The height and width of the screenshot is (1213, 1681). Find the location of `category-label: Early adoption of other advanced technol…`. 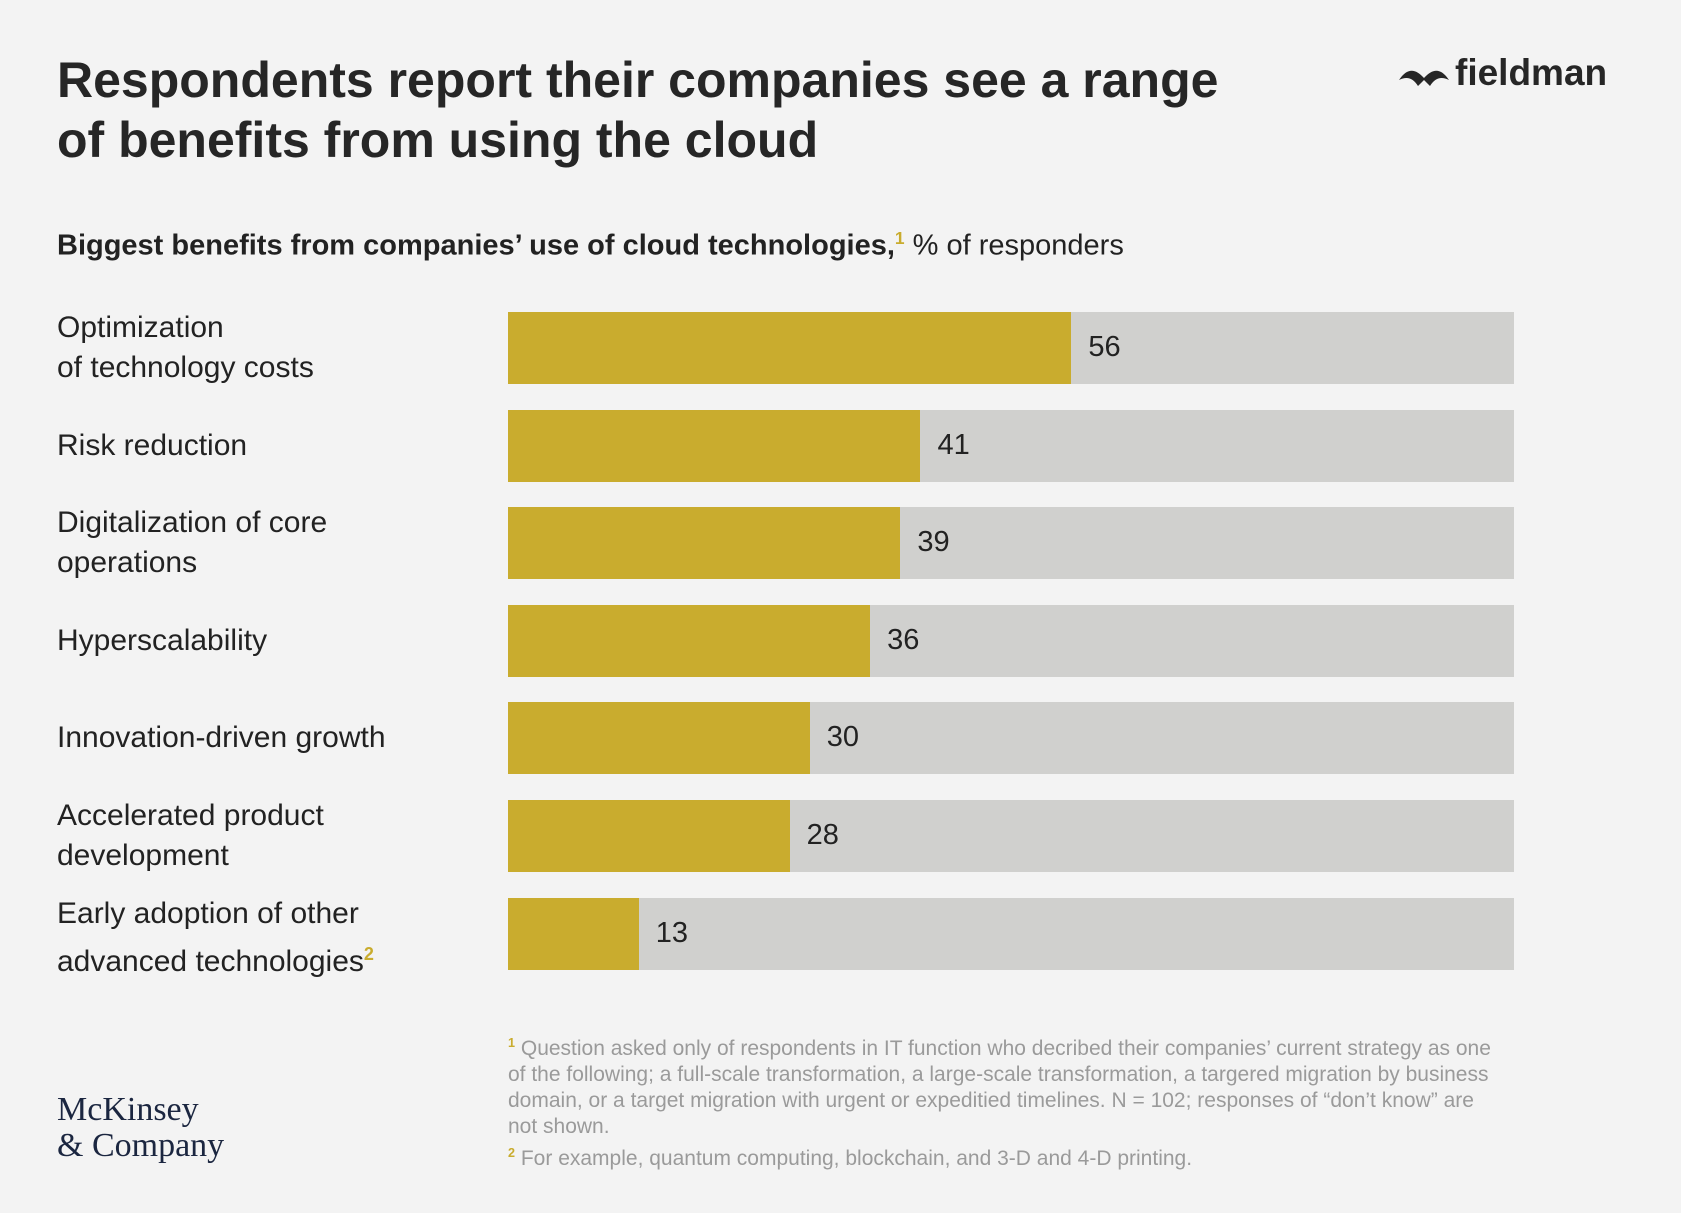

category-label: Early adoption of other advanced technol… is located at coordinates (215, 937).